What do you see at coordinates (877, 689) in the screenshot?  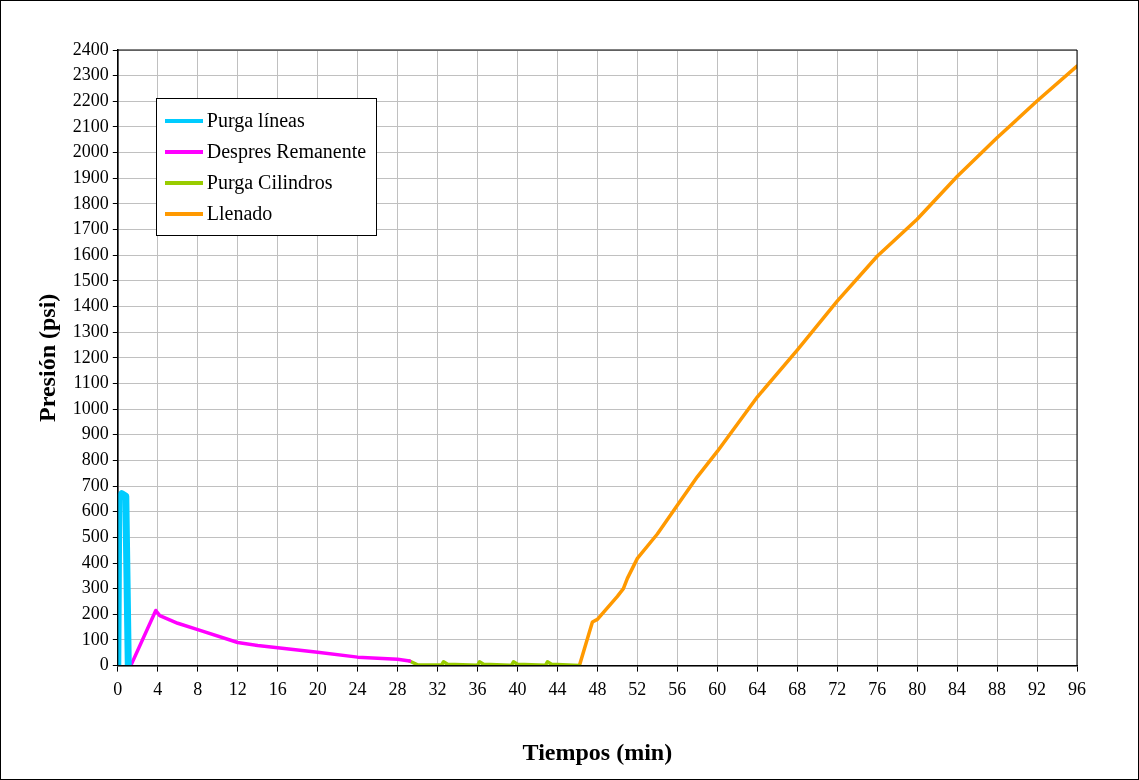 I see `x-tick-label: 76` at bounding box center [877, 689].